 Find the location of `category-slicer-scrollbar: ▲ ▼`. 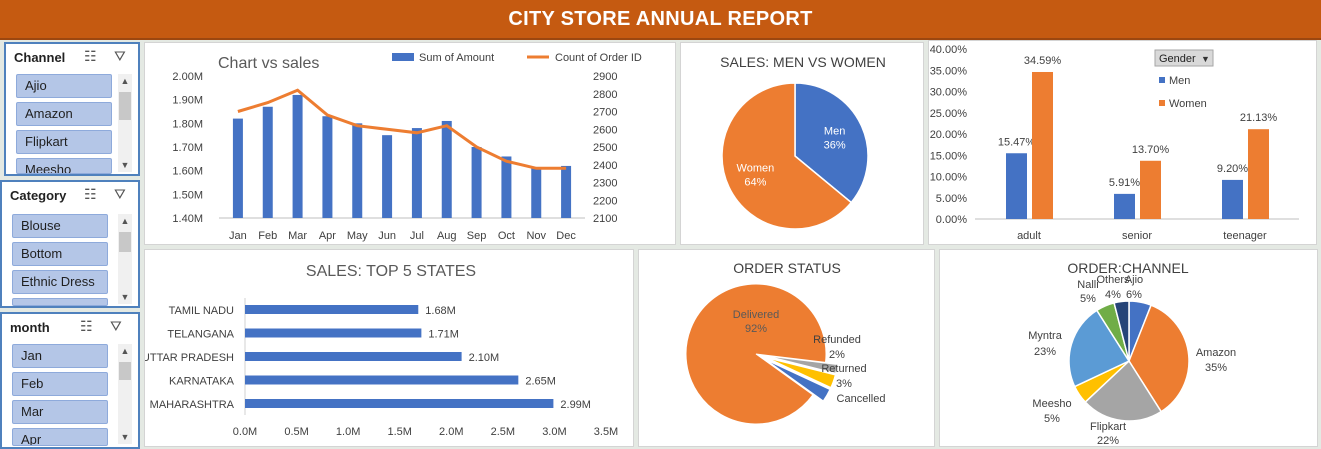

category-slicer-scrollbar: ▲ ▼ is located at coordinates (125, 259).